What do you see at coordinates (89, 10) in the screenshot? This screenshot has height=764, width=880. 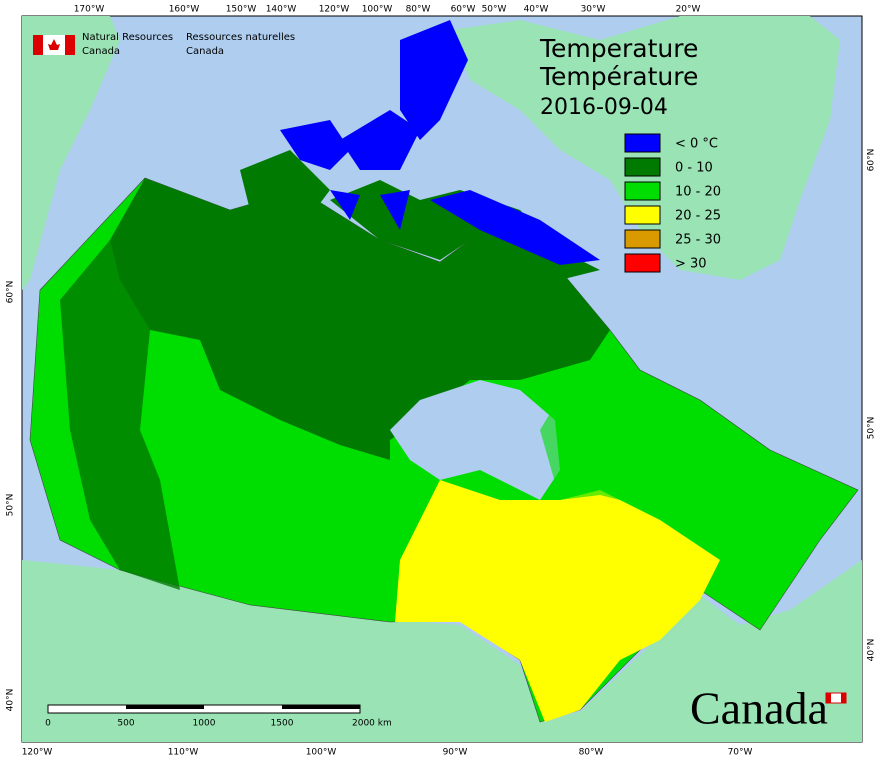 I see `top-label: 170°W` at bounding box center [89, 10].